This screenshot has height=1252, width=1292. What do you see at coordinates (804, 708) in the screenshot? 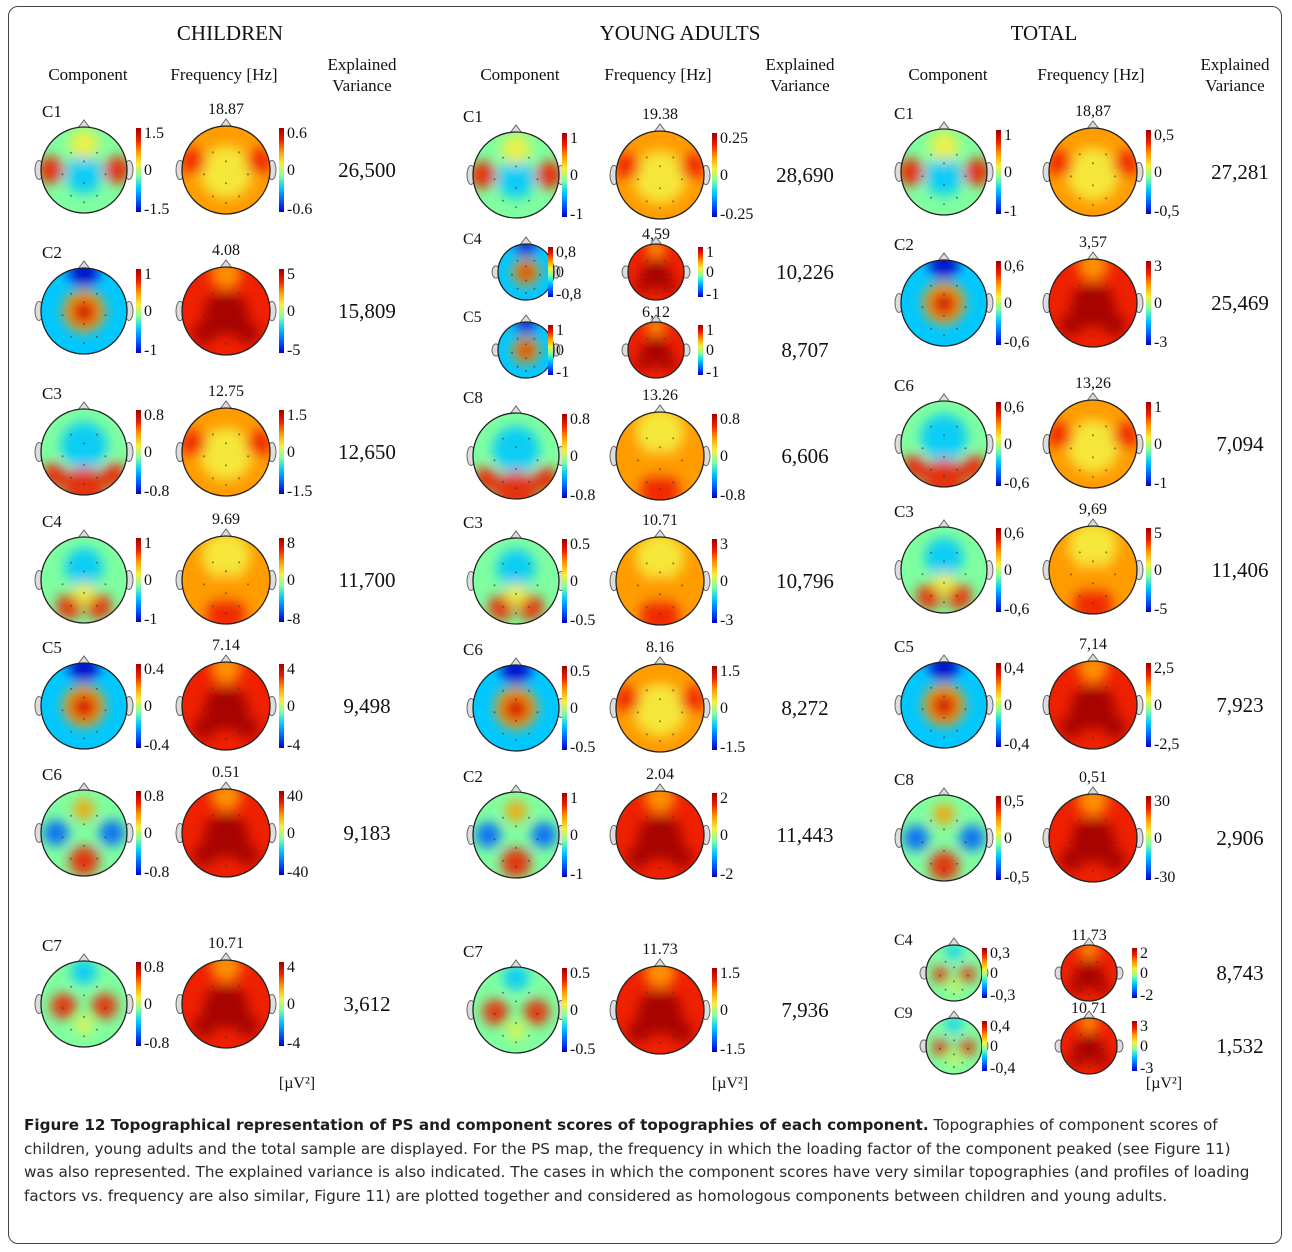
I see `explained-variance: 8,272` at bounding box center [804, 708].